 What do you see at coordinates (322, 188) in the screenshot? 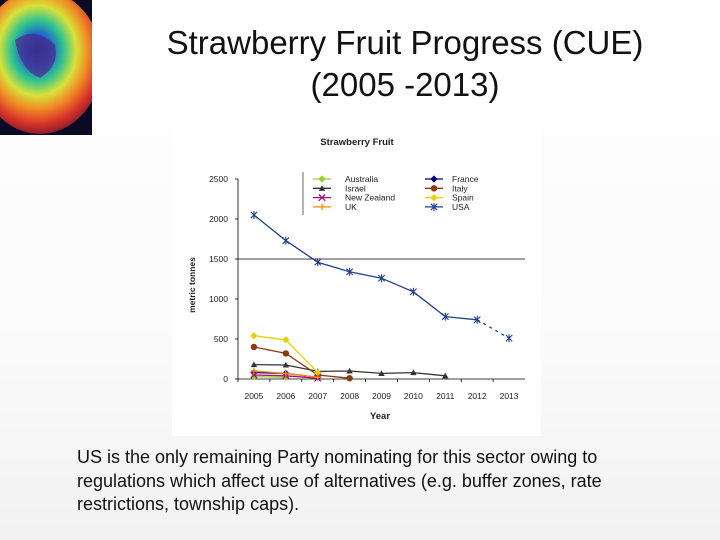
I see `legend-marker-israel` at bounding box center [322, 188].